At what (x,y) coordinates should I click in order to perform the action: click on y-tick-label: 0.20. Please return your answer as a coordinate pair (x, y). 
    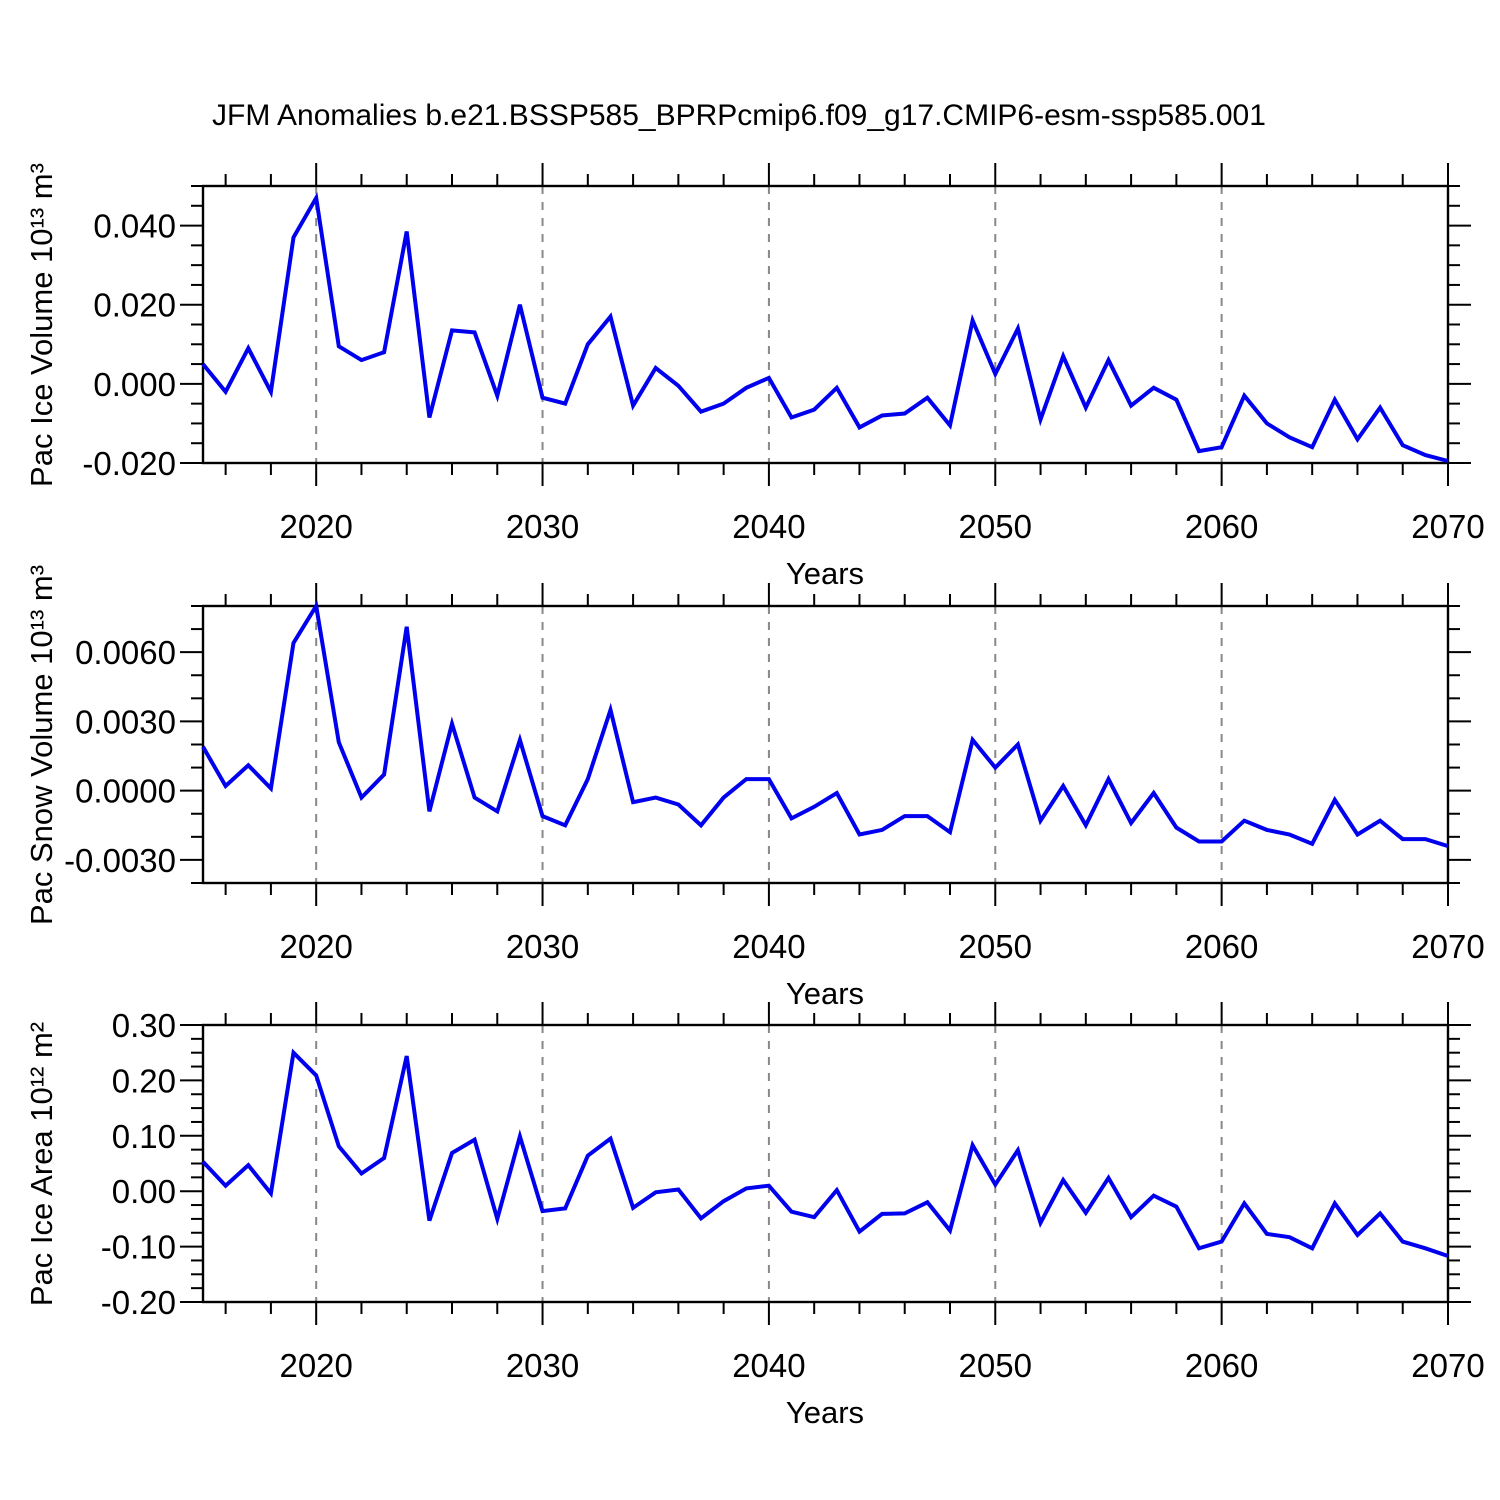
    Looking at the image, I should click on (144, 1080).